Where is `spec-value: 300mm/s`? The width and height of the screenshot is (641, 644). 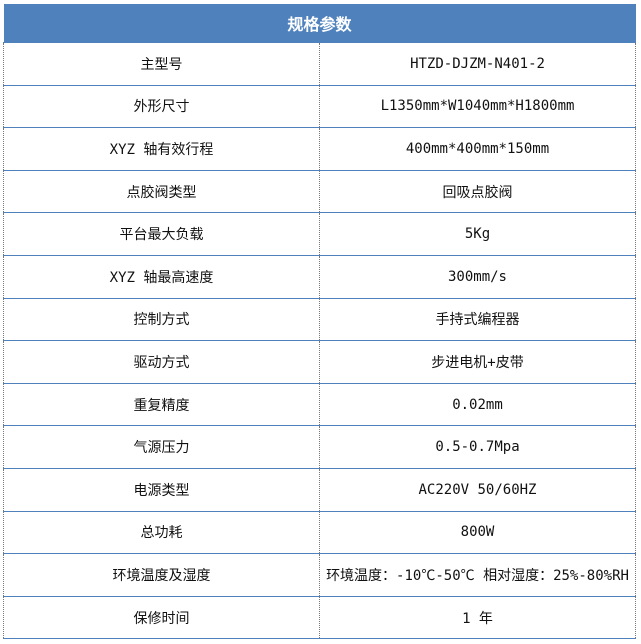
spec-value: 300mm/s is located at coordinates (477, 276).